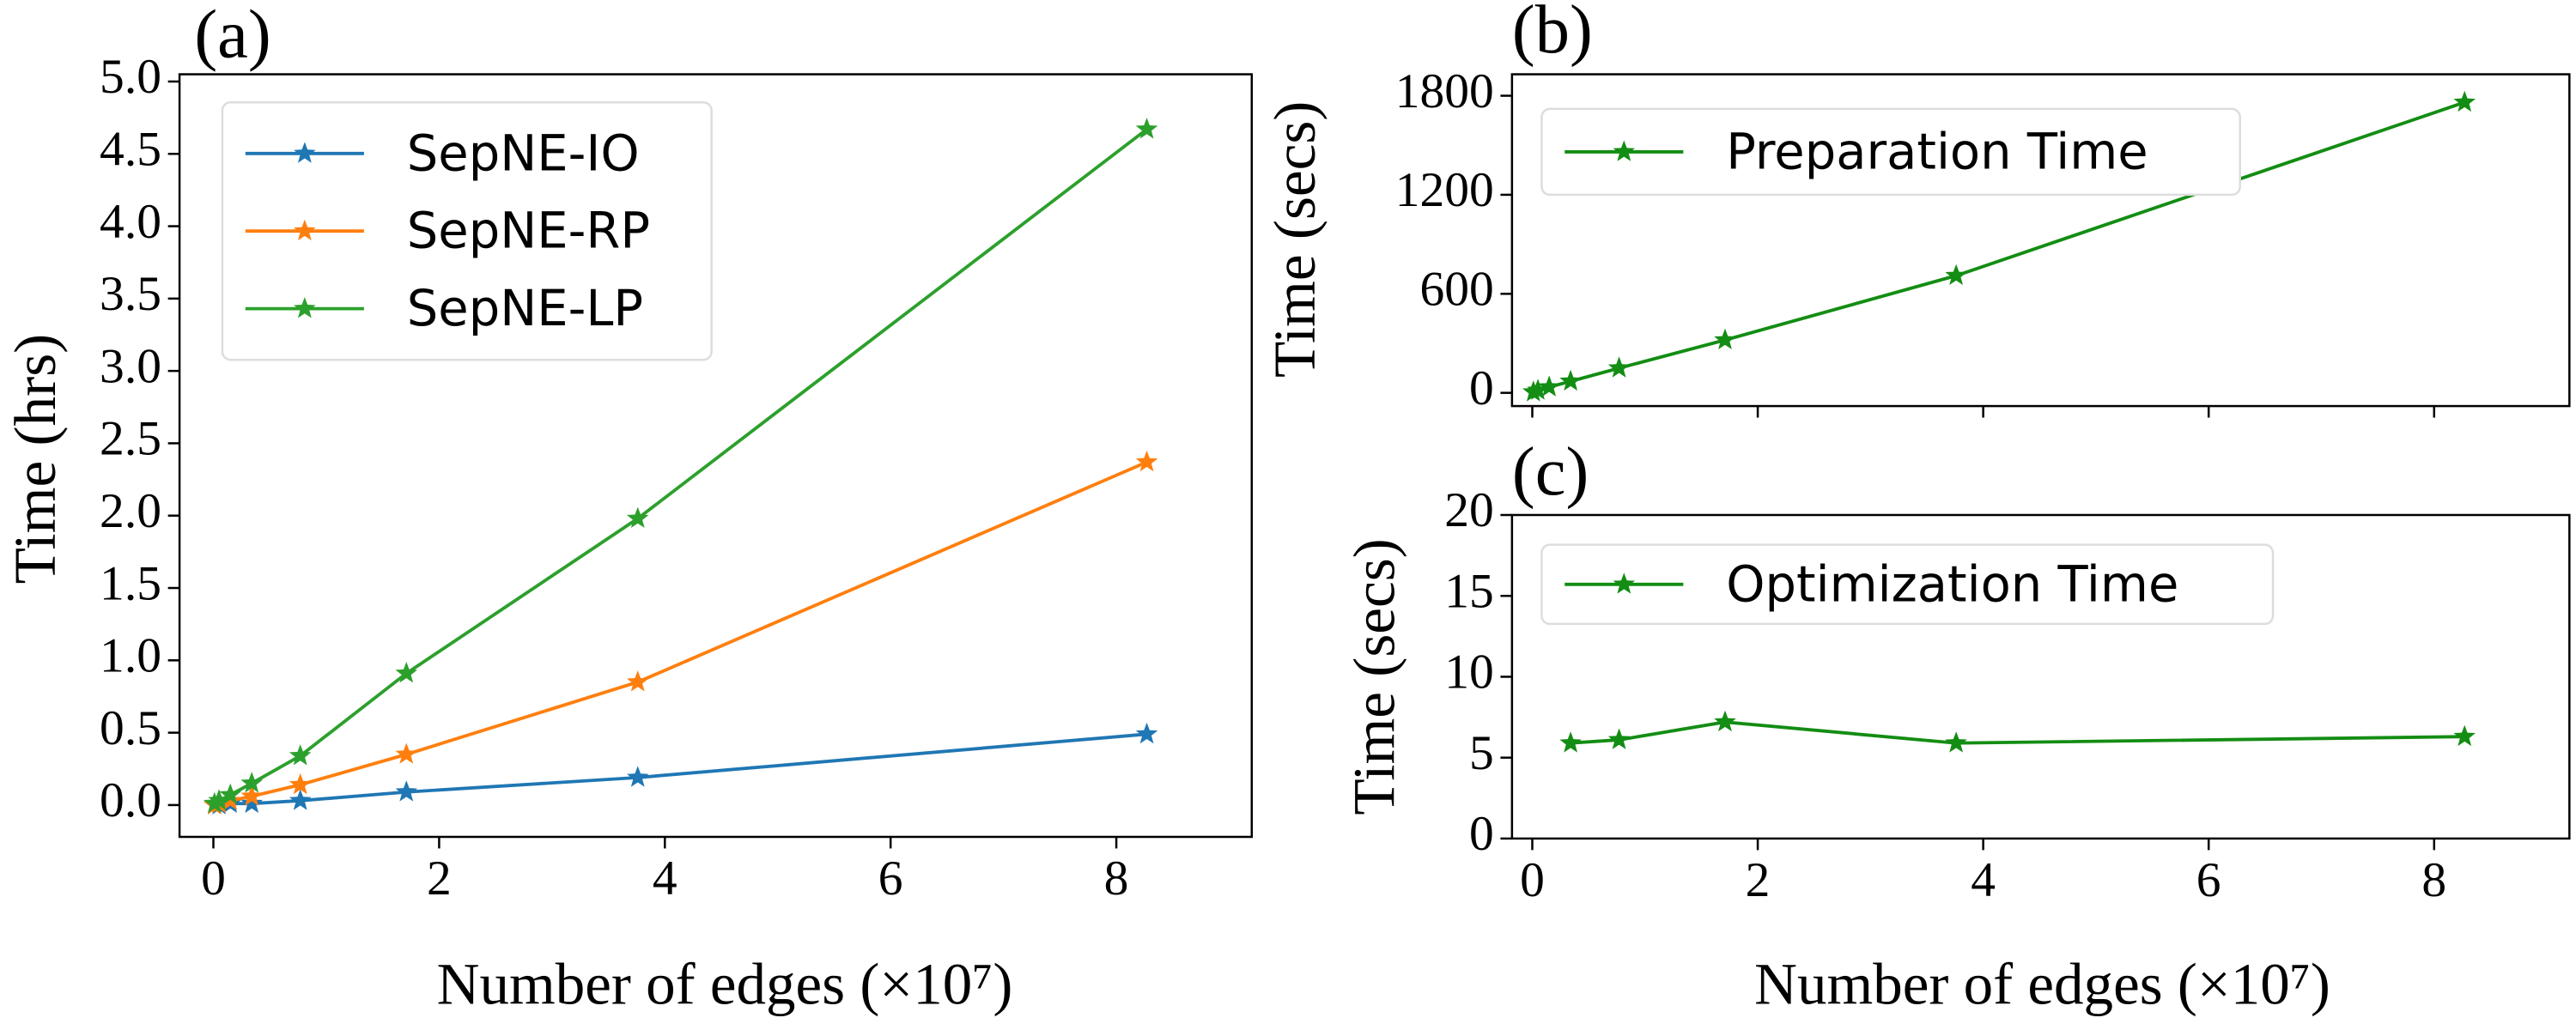 The width and height of the screenshot is (2576, 1030). I want to click on y-tick-label: 4.5, so click(130, 149).